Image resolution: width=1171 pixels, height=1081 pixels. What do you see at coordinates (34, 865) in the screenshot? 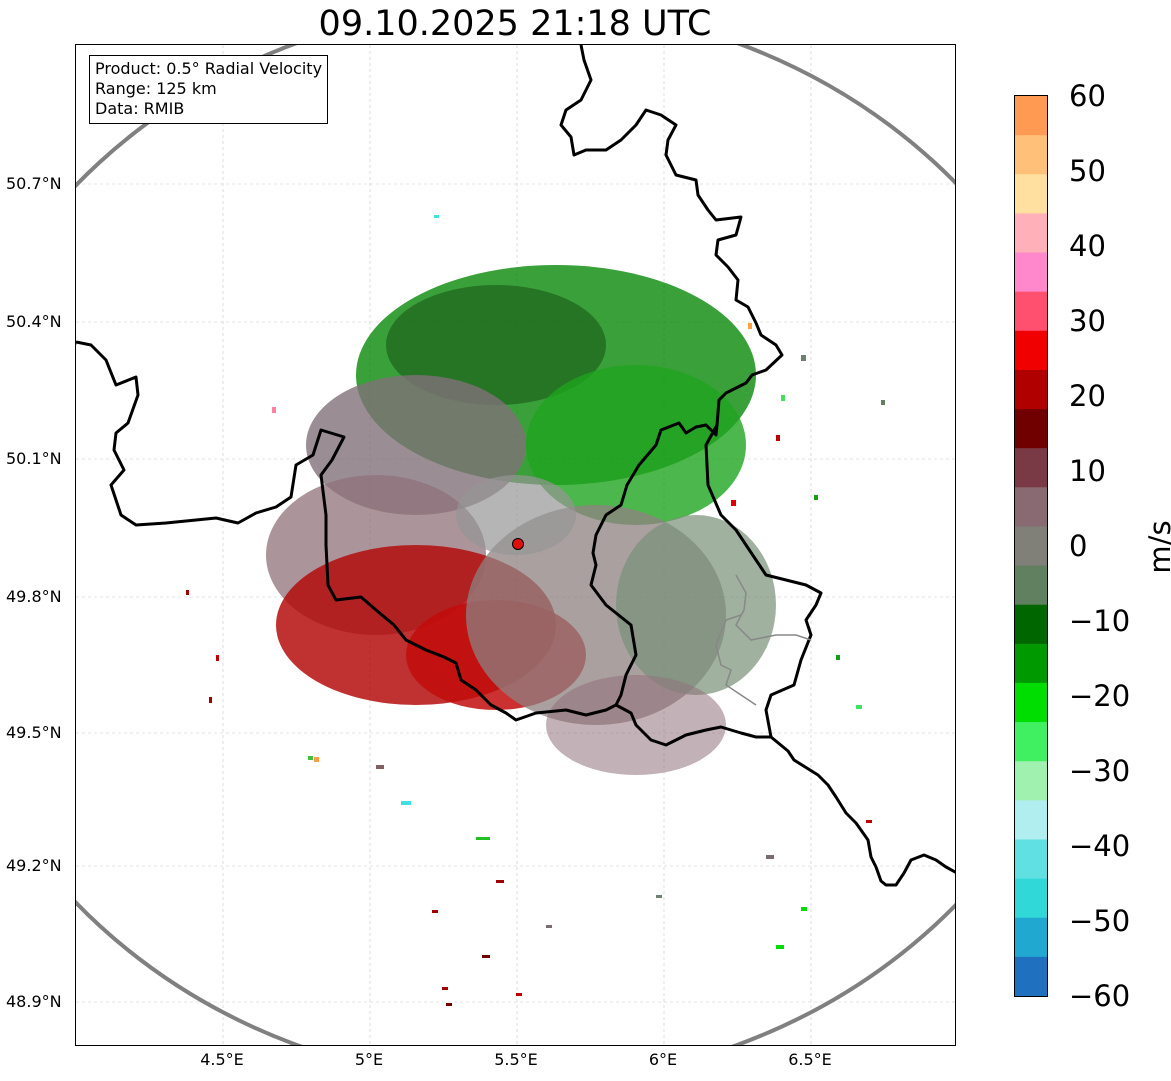
I see `lat-tick-label: 49.2°N` at bounding box center [34, 865].